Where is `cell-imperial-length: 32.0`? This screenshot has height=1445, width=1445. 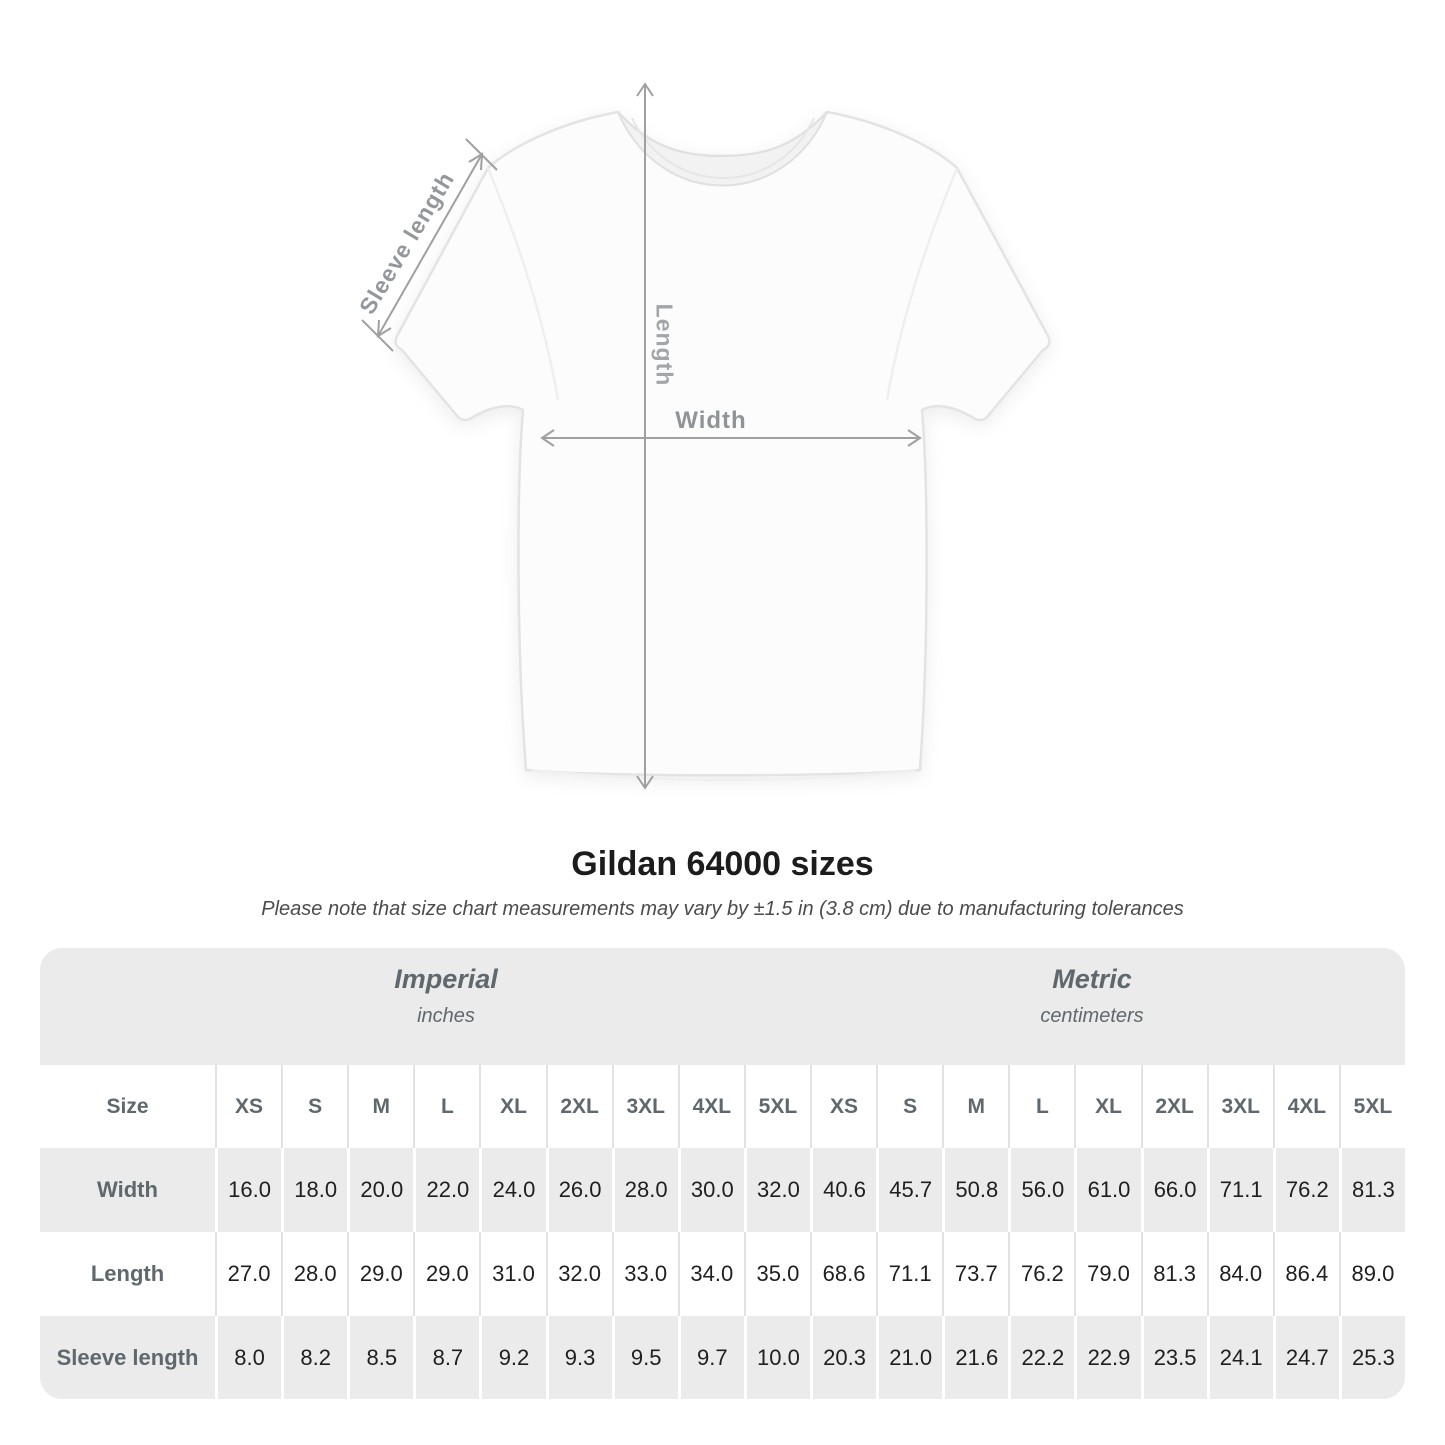 cell-imperial-length: 32.0 is located at coordinates (578, 1274).